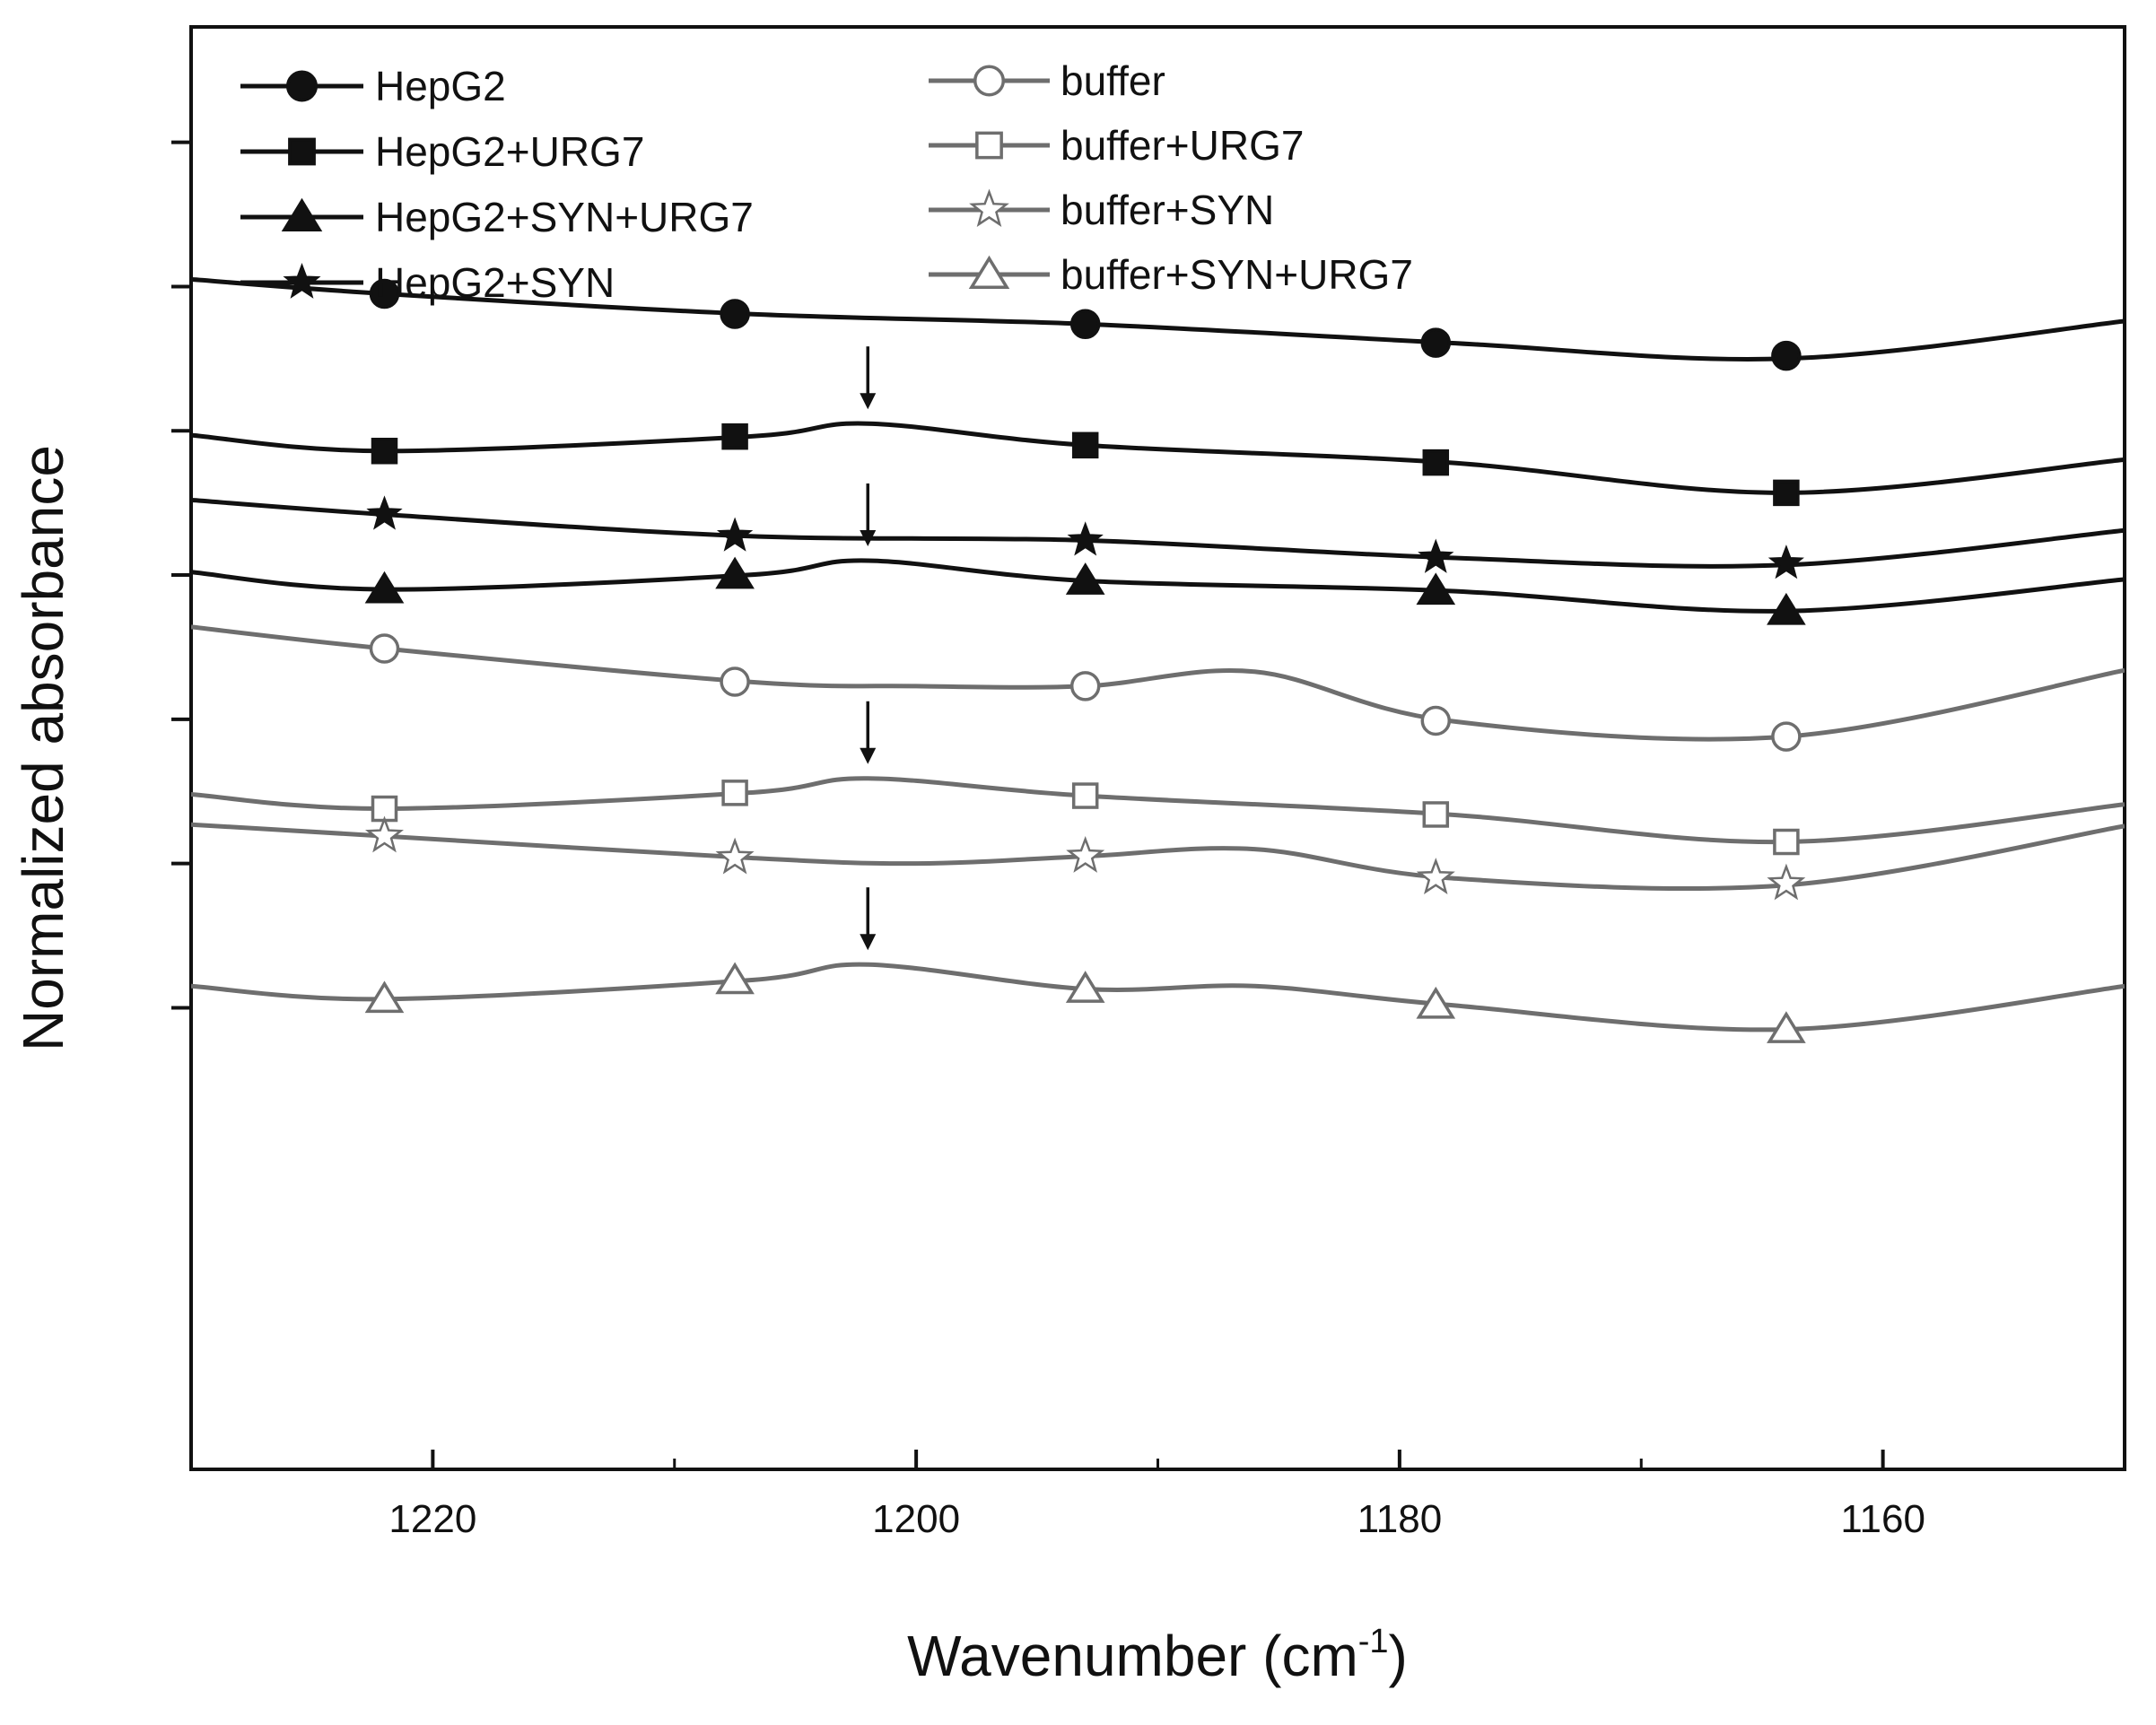 The width and height of the screenshot is (2156, 1725). What do you see at coordinates (1374, 1641) in the screenshot?
I see `x-axis-title-superscript: -1` at bounding box center [1374, 1641].